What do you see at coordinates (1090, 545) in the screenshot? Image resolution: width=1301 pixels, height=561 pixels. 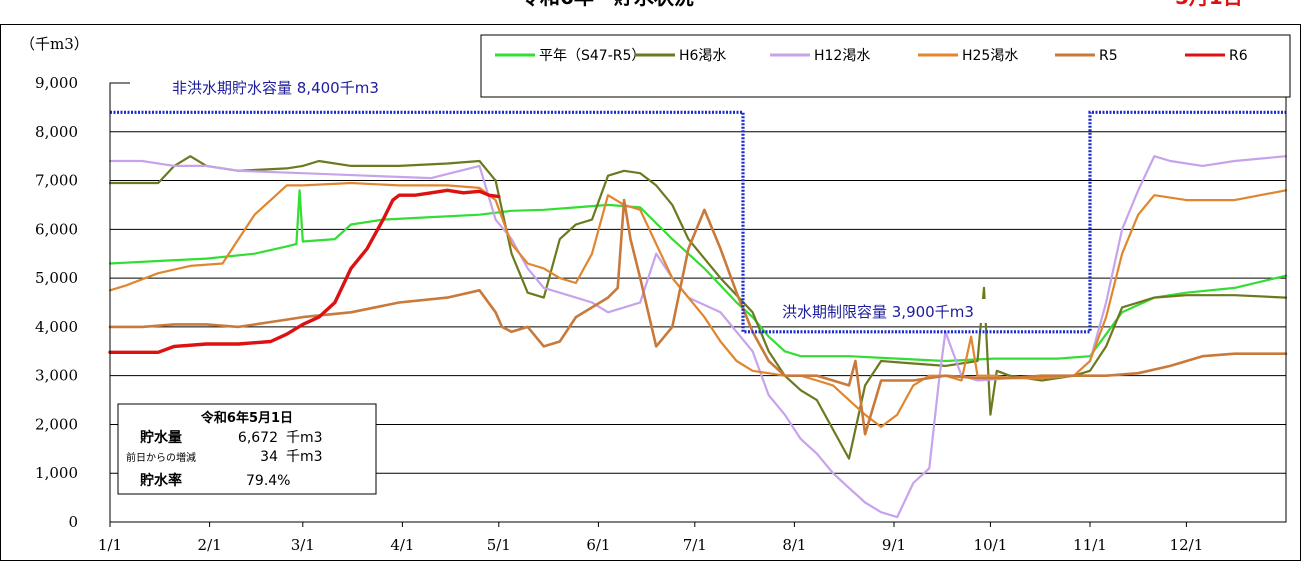 I see `x-tick-10: 11/1` at bounding box center [1090, 545].